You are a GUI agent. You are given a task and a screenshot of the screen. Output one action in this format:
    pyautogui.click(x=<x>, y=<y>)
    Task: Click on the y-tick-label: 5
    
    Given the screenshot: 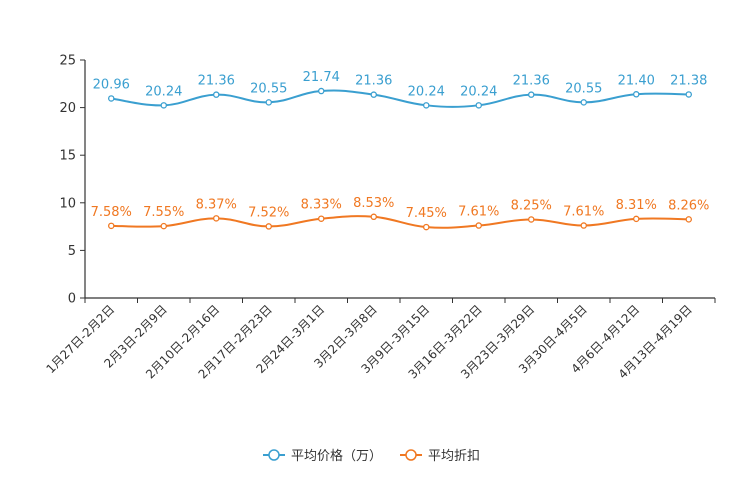 What is the action you would take?
    pyautogui.click(x=72, y=251)
    